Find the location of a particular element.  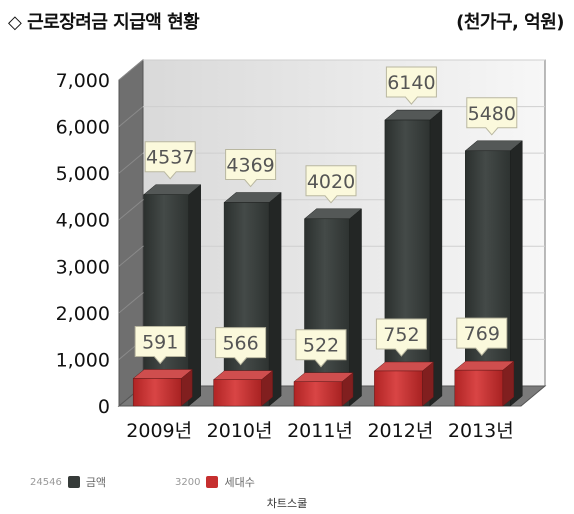

legend-label: 금액 is located at coordinates (96, 482).